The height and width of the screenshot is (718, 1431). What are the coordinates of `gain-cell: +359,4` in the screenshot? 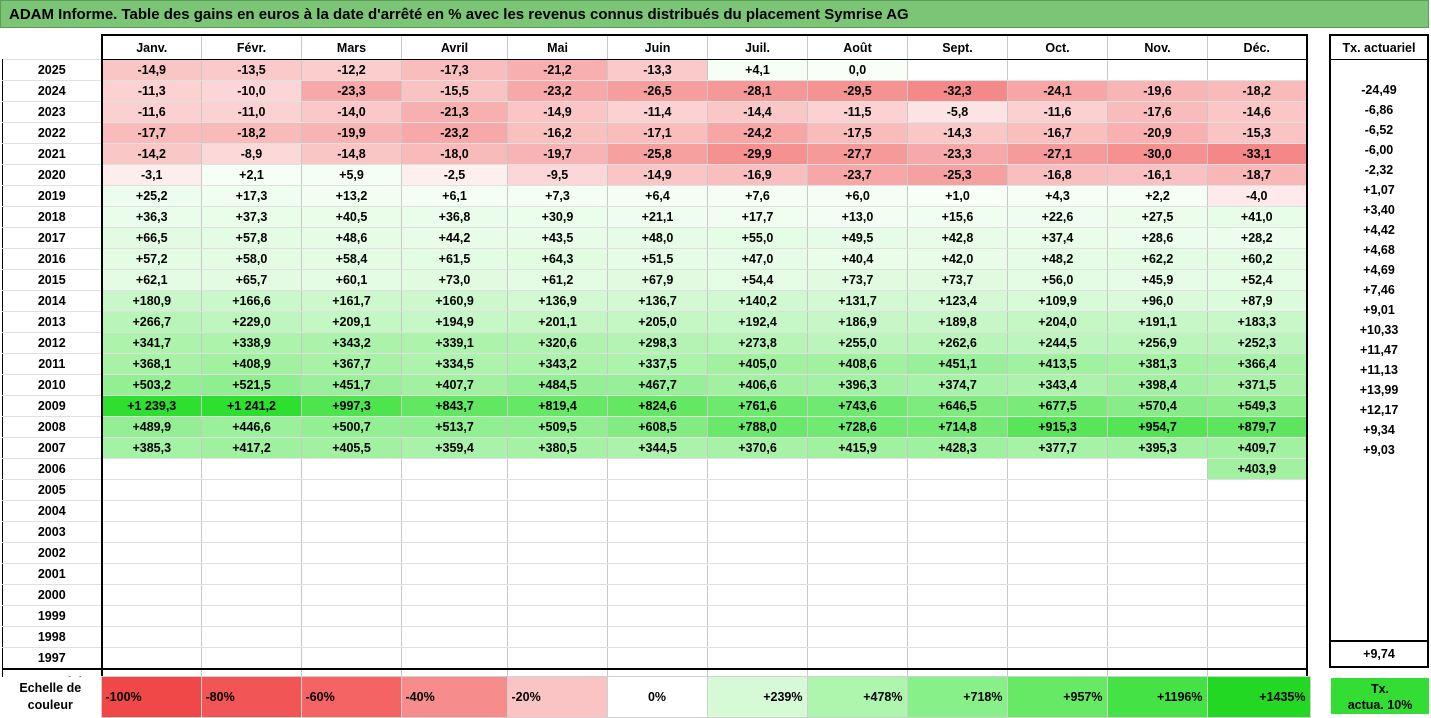 It's located at (454, 448).